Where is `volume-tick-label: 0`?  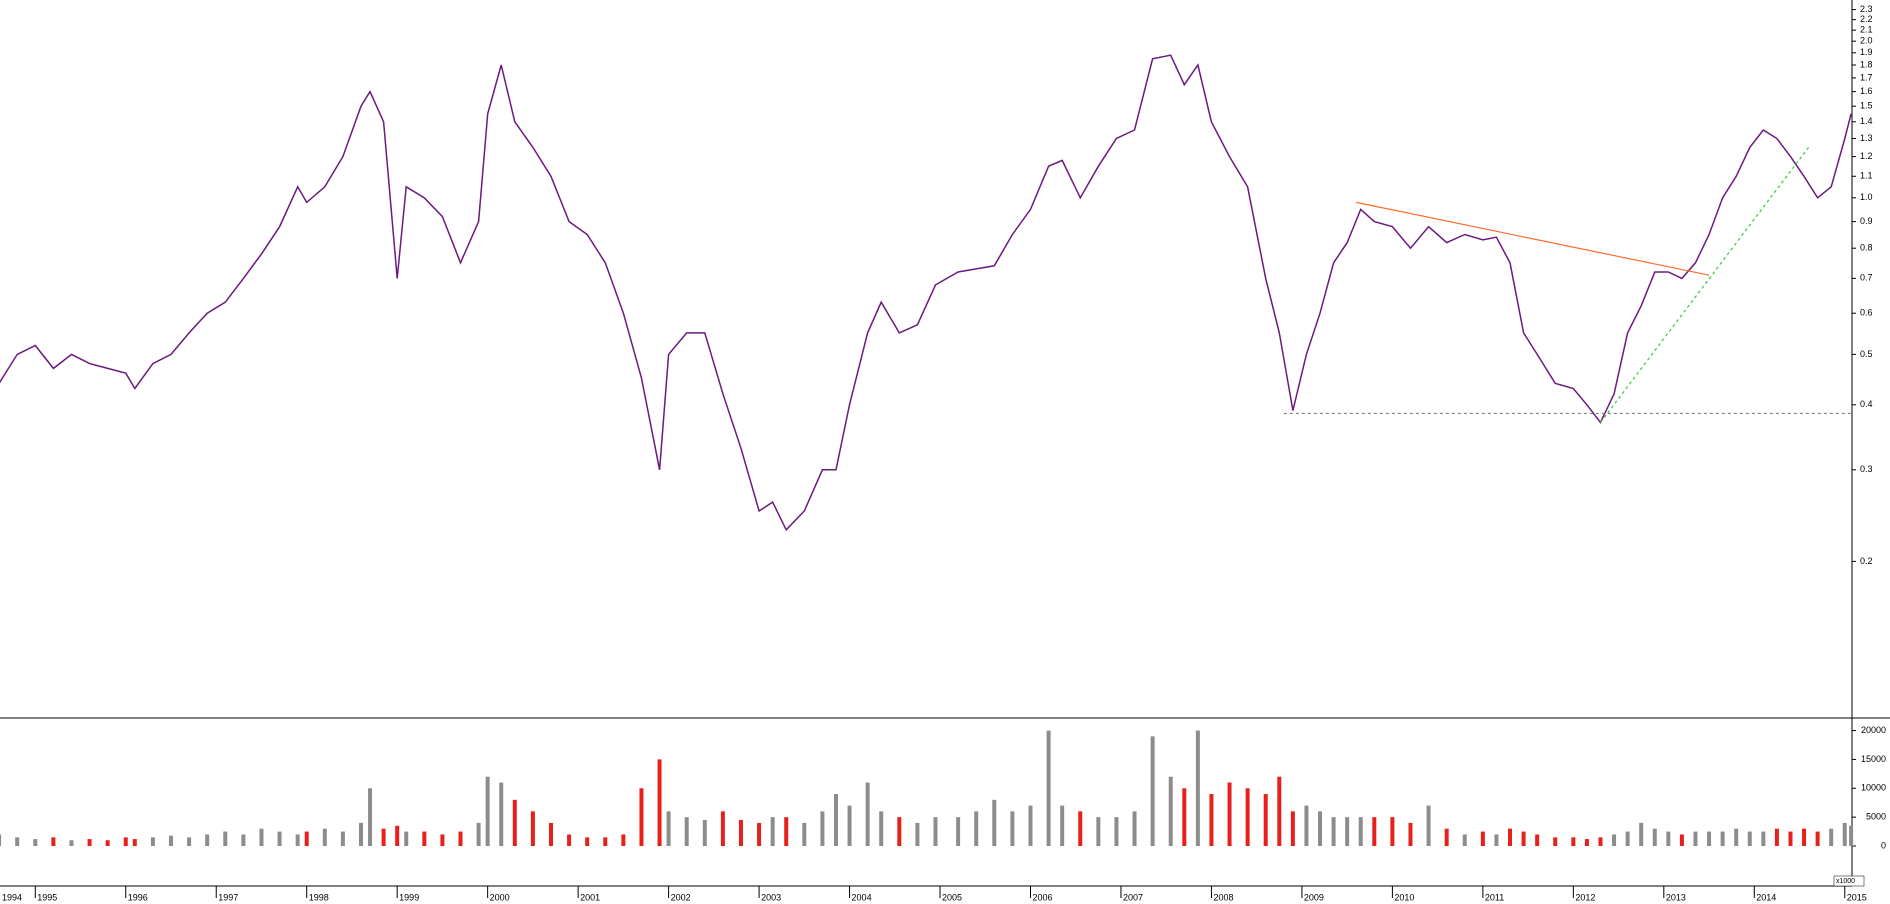 volume-tick-label: 0 is located at coordinates (1883, 845).